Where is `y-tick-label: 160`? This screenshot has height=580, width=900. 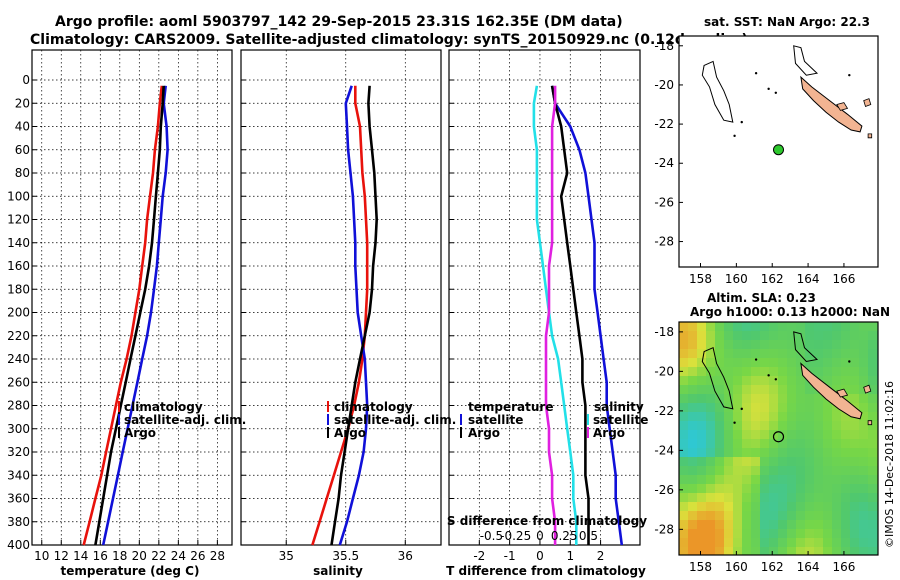
y-tick-label: 160 is located at coordinates (18, 266).